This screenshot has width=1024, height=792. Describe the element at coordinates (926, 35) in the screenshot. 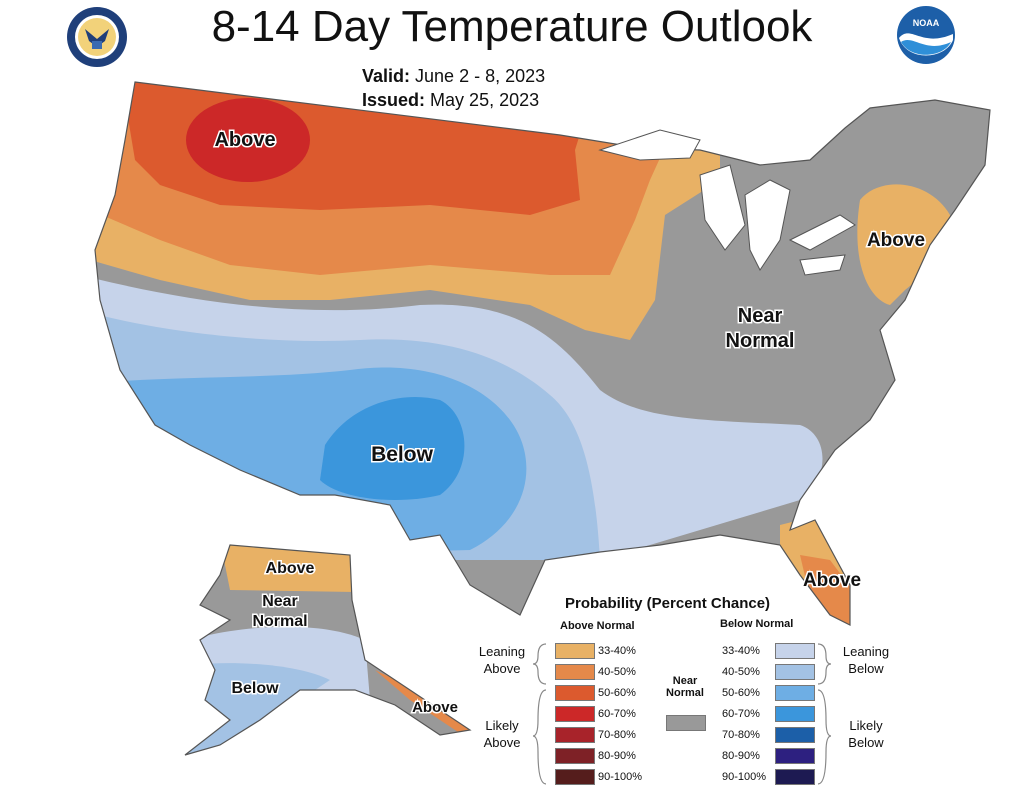

I see `noaa-logo-icon: NOAA` at that location.